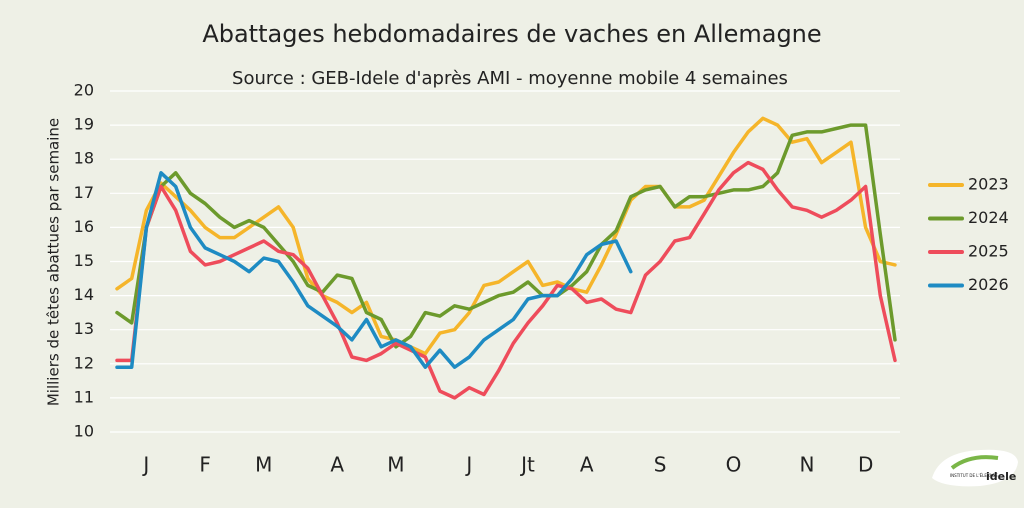 The height and width of the screenshot is (508, 1024). I want to click on y-tick-label: 15, so click(84, 260).